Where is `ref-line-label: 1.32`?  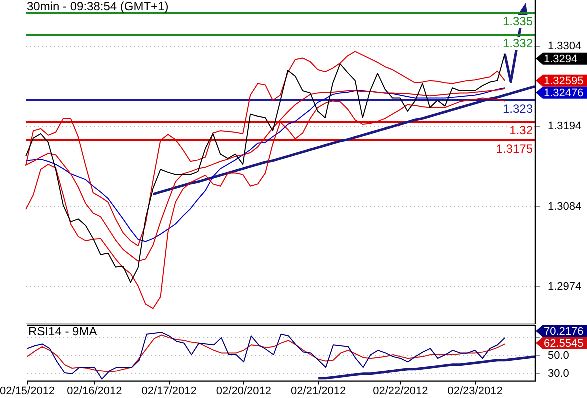
ref-line-label: 1.32 is located at coordinates (522, 131).